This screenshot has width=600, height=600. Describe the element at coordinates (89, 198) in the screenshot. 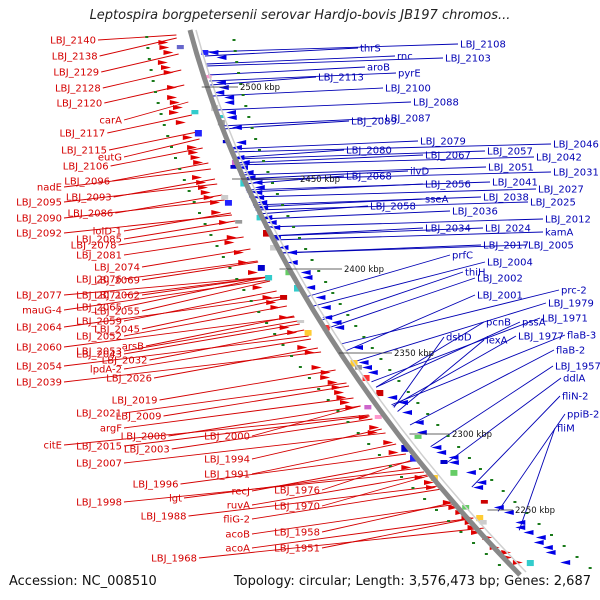

I see `left-feature-label: LBJ_2093` at that location.